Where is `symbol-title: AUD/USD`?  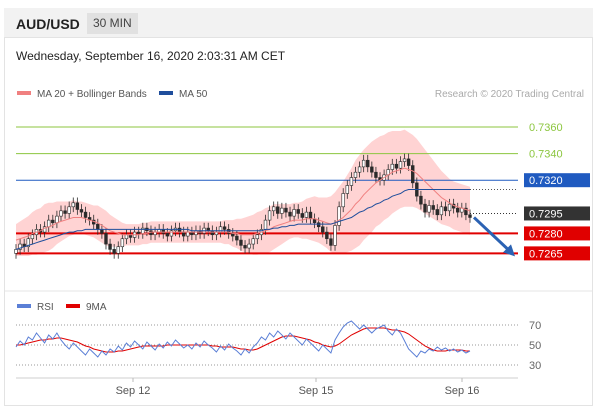
symbol-title: AUD/USD is located at coordinates (48, 24).